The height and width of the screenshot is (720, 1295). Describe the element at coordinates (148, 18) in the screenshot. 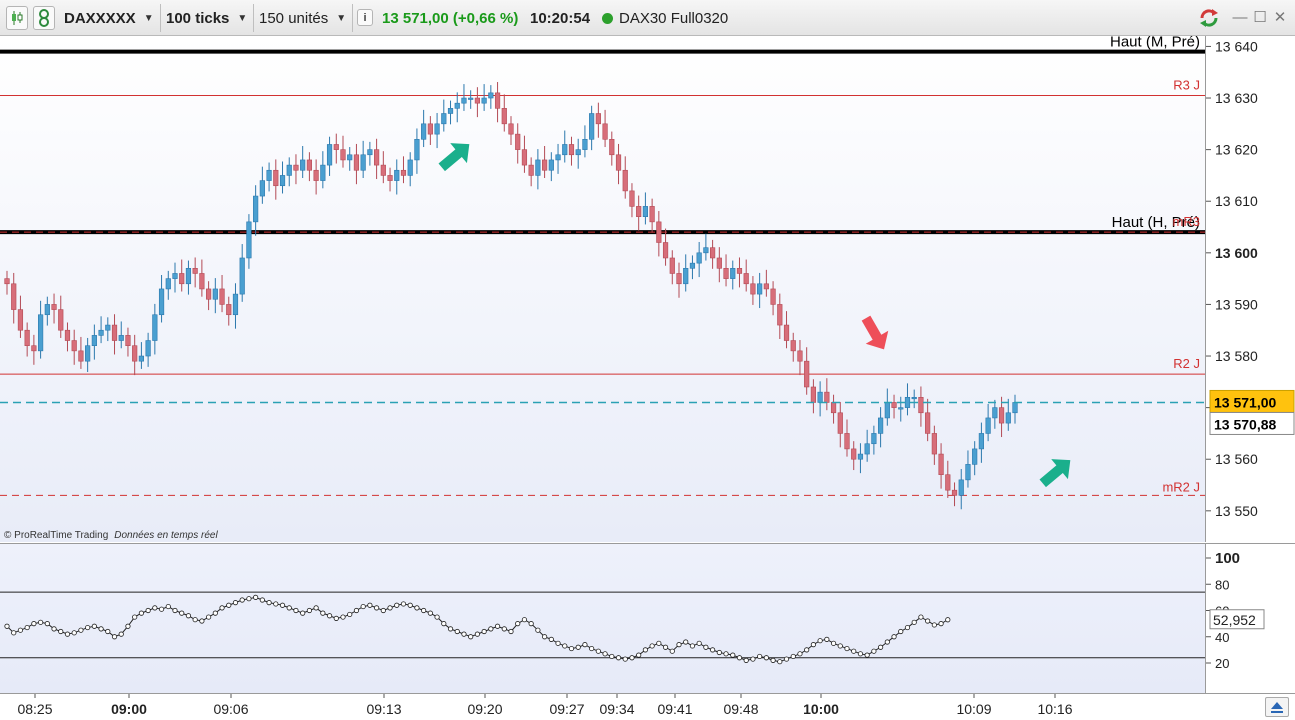

I see `chevron-down-icon: ▼` at that location.